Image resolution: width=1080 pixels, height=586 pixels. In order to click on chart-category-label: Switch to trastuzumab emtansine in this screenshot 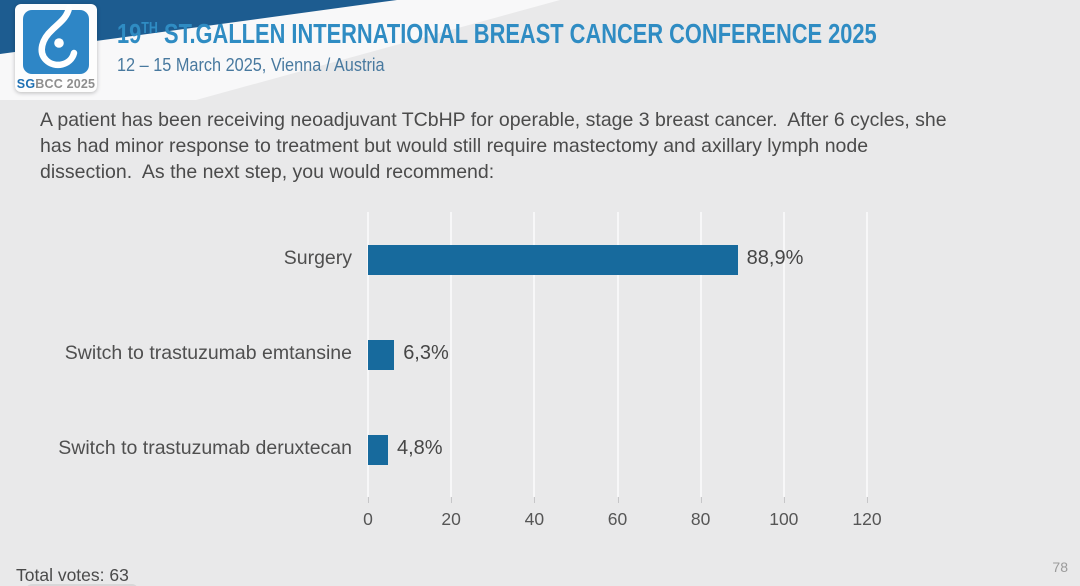, I will do `click(208, 352)`.